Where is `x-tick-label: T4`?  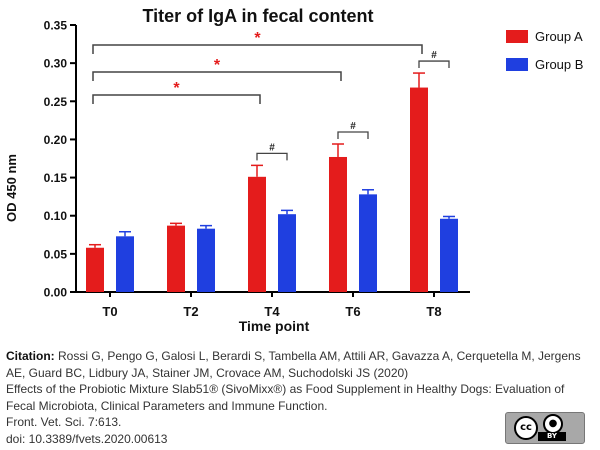
x-tick-label: T4 is located at coordinates (272, 311).